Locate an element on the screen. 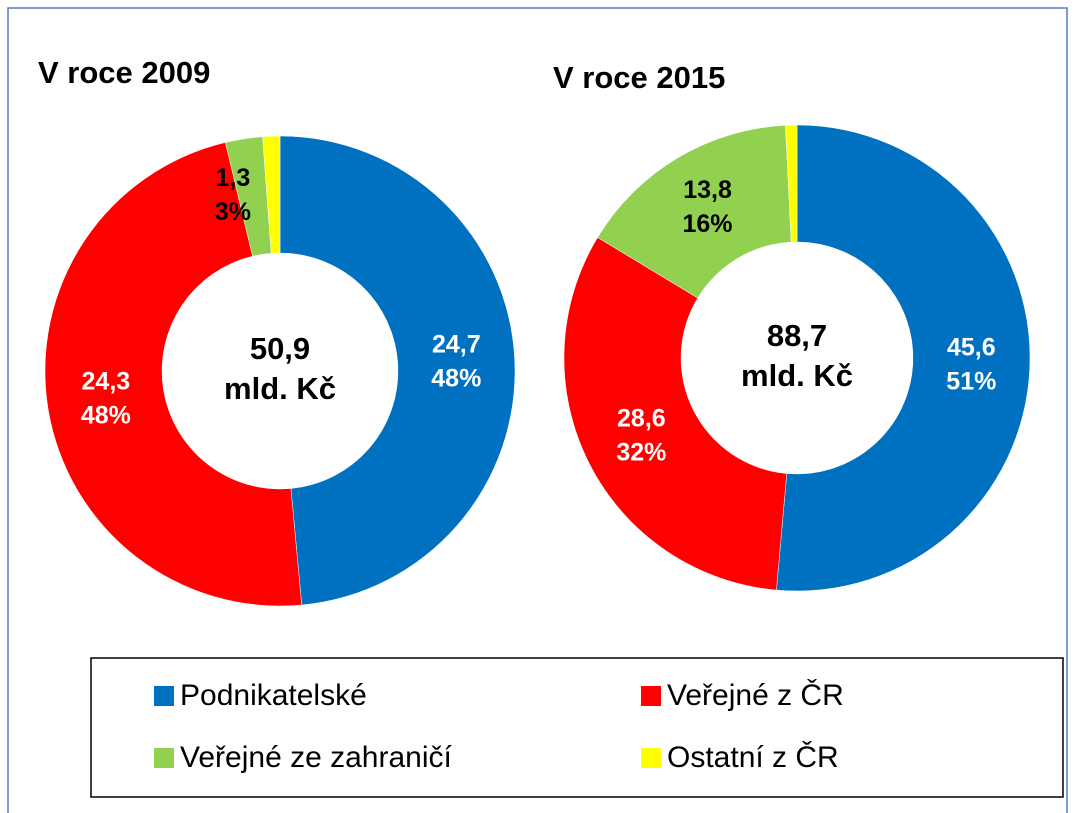 The height and width of the screenshot is (813, 1075). legend-label: Ostatní z ČR is located at coordinates (753, 757).